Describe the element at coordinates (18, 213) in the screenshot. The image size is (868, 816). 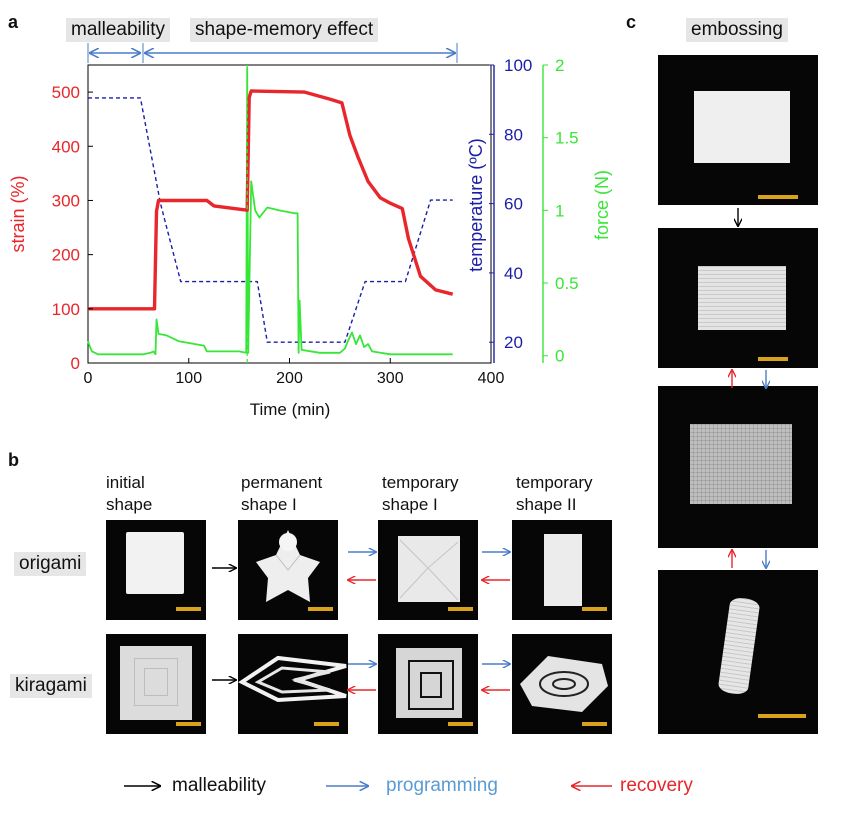
I see `strain-axis-title: strain (%)` at that location.